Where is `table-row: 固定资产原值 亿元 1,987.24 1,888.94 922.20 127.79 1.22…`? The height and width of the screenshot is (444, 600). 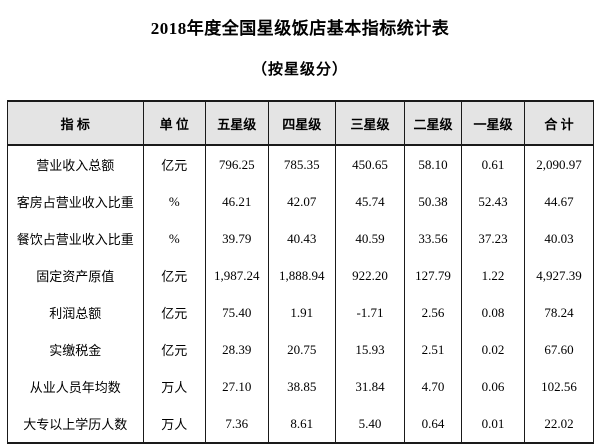
table-row: 固定资产原值 亿元 1,987.24 1,888.94 922.20 127.79 1.22… is located at coordinates (300, 275).